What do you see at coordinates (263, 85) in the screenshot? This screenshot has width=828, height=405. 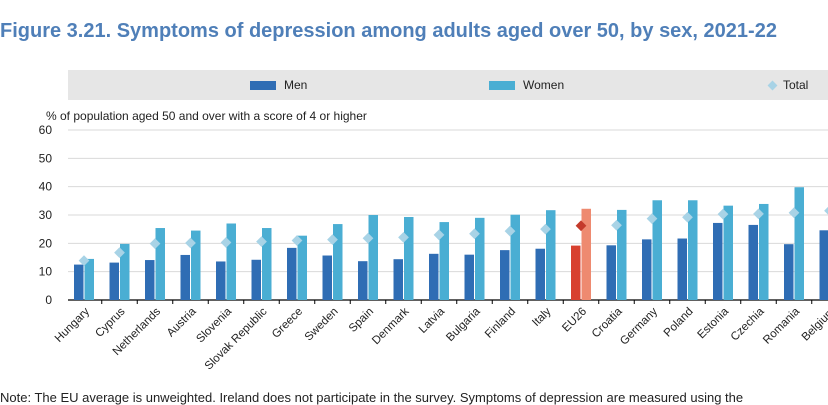 I see `legend-swatch-men` at bounding box center [263, 85].